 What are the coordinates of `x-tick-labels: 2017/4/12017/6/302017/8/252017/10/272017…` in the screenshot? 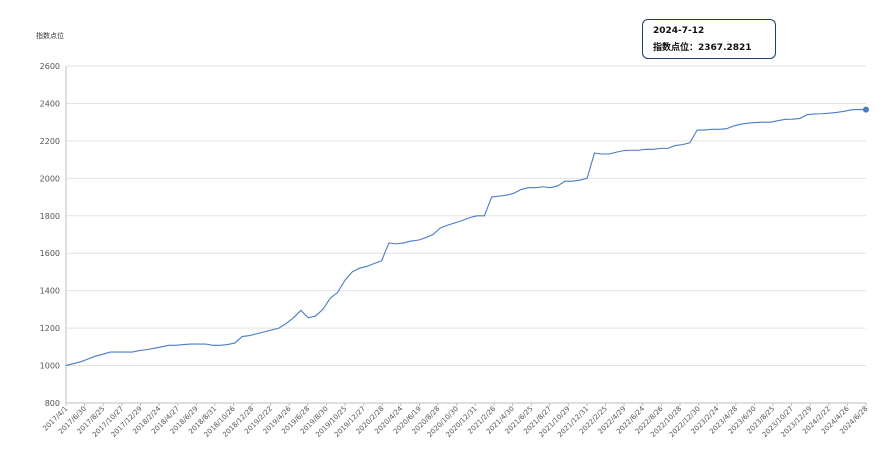 It's located at (456, 421).